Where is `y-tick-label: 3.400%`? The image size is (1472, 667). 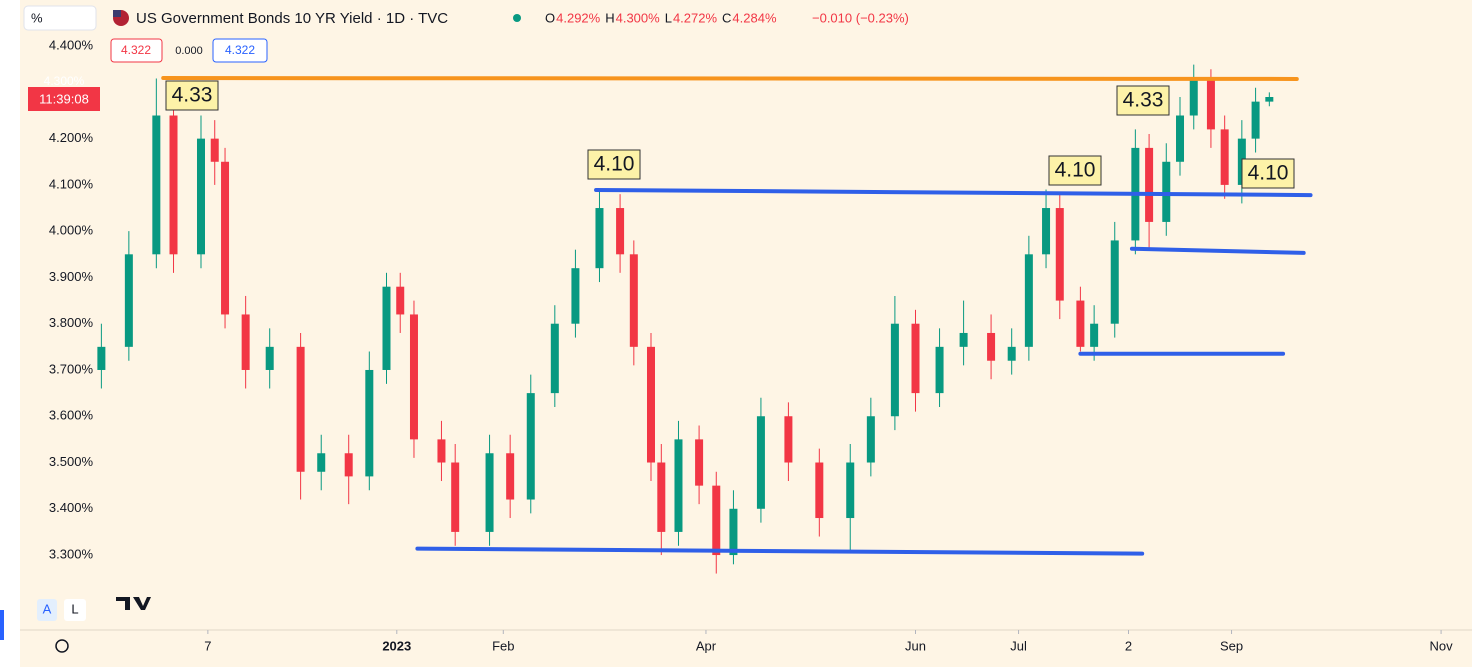 y-tick-label: 3.400% is located at coordinates (71, 507).